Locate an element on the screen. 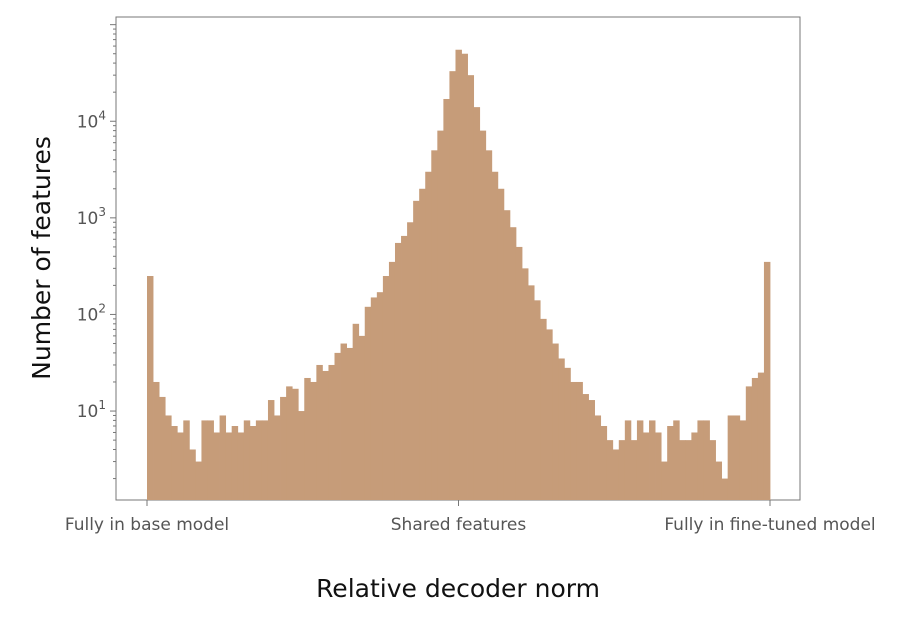  x-tick-label: Shared features is located at coordinates (459, 525).